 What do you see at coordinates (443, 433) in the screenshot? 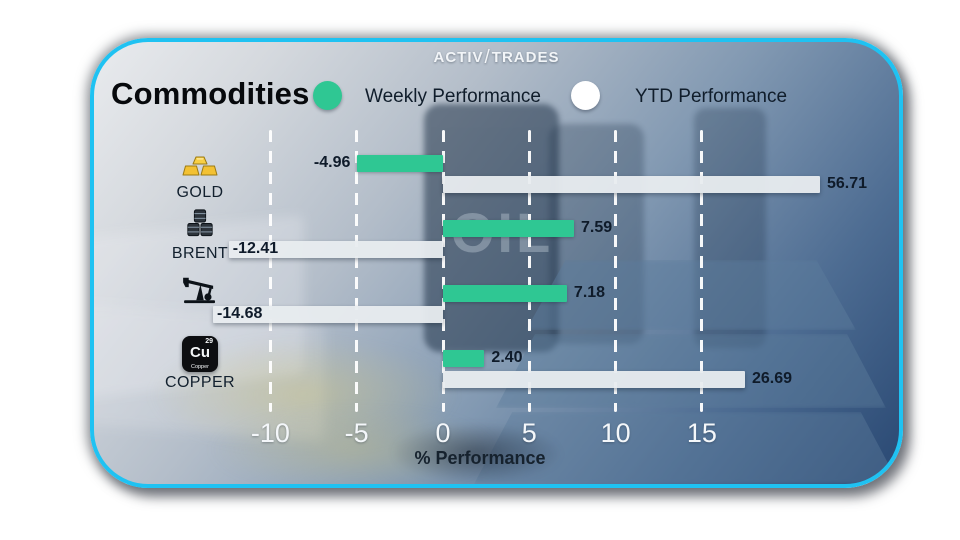
I see `x-tick-label: 0` at bounding box center [443, 433].